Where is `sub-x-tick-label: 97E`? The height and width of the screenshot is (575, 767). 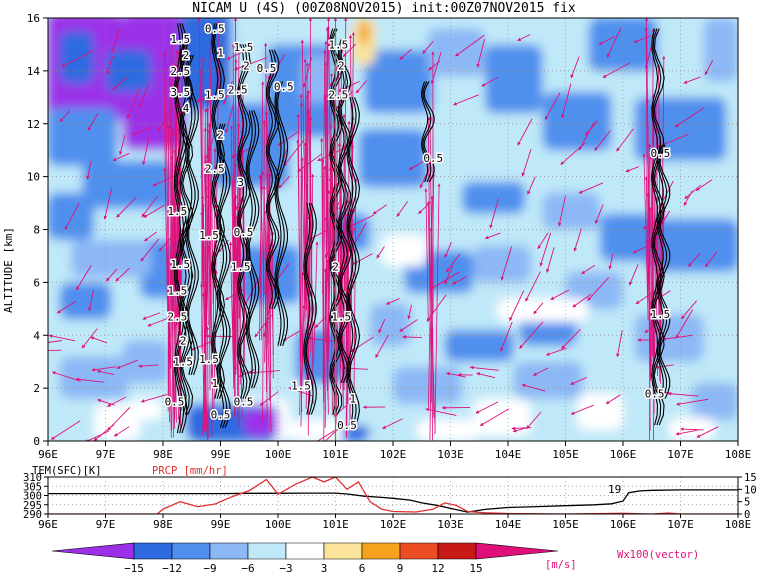
sub-x-tick-label: 97E is located at coordinates (106, 524).